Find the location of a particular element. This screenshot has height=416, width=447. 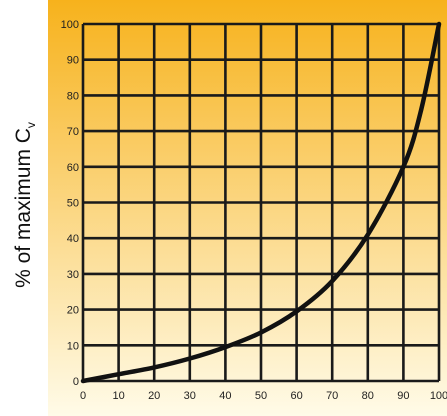

y-axis-ticks: 0 10 20 30 40 50 60 70 80 90 100 is located at coordinates (70, 203).